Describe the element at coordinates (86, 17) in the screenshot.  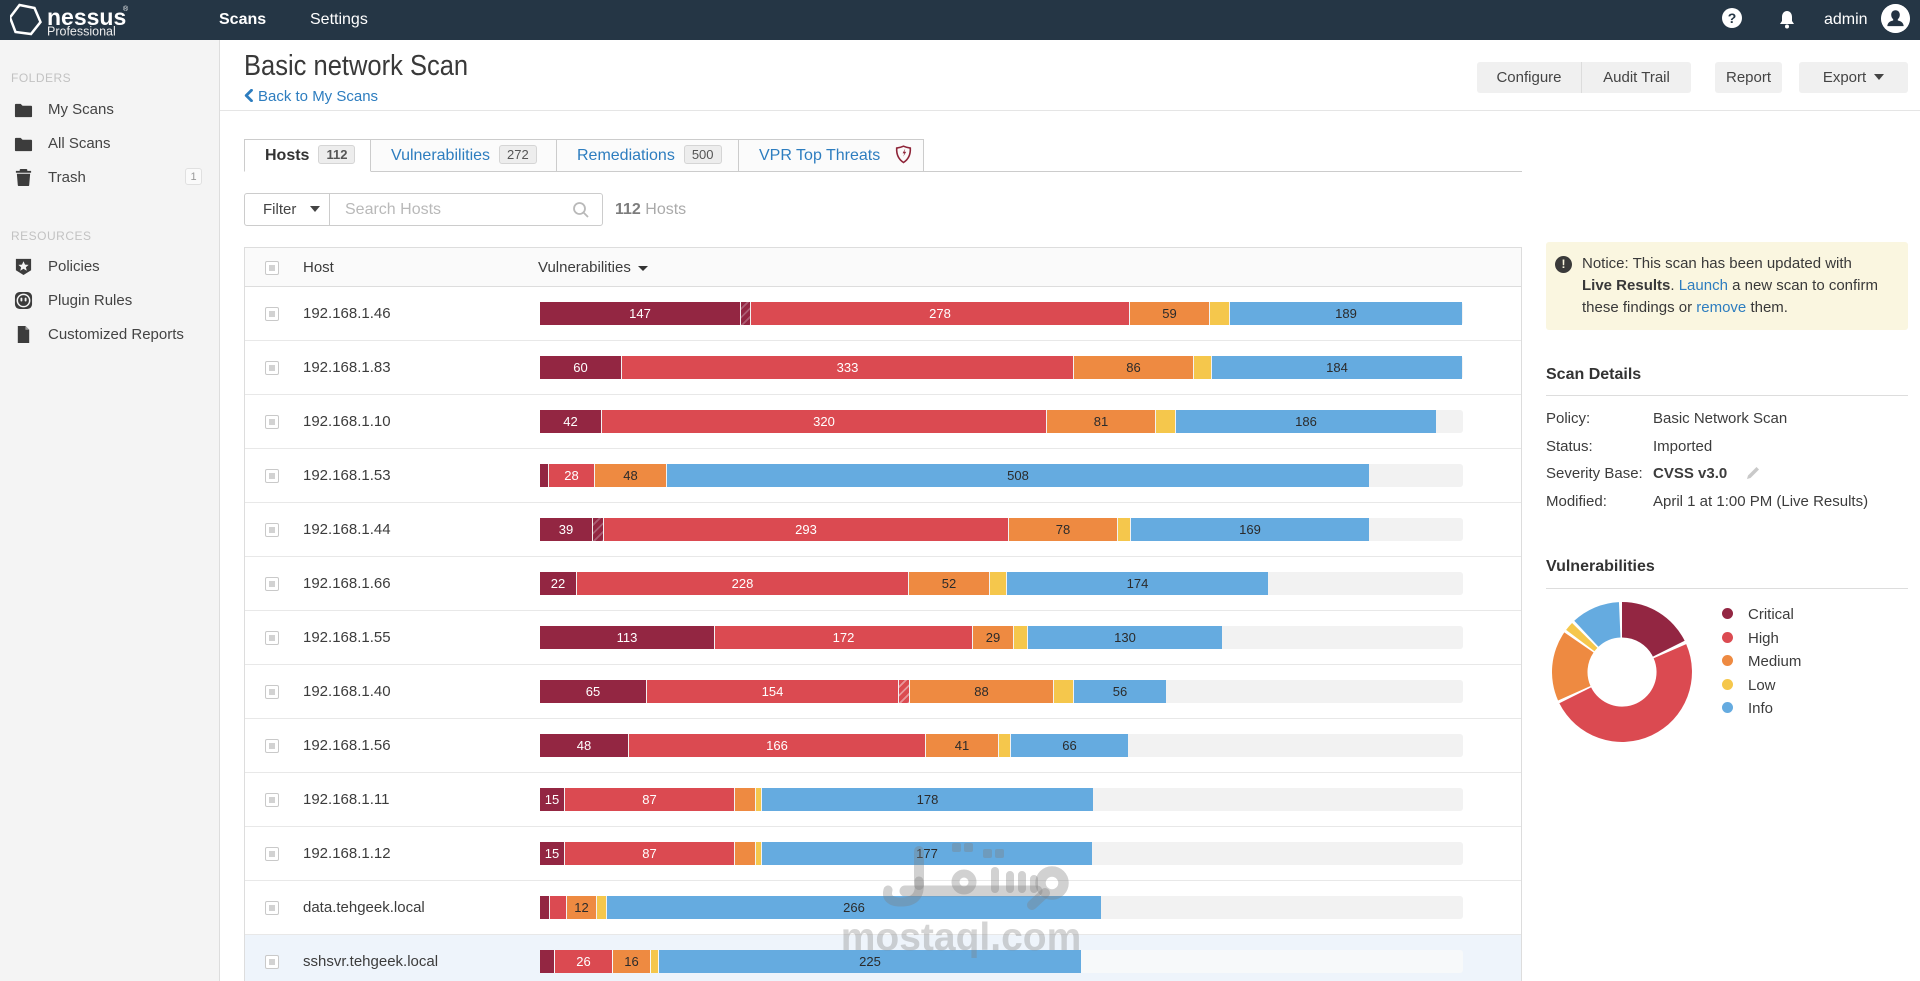
I see `svg-text: nessus` at that location.